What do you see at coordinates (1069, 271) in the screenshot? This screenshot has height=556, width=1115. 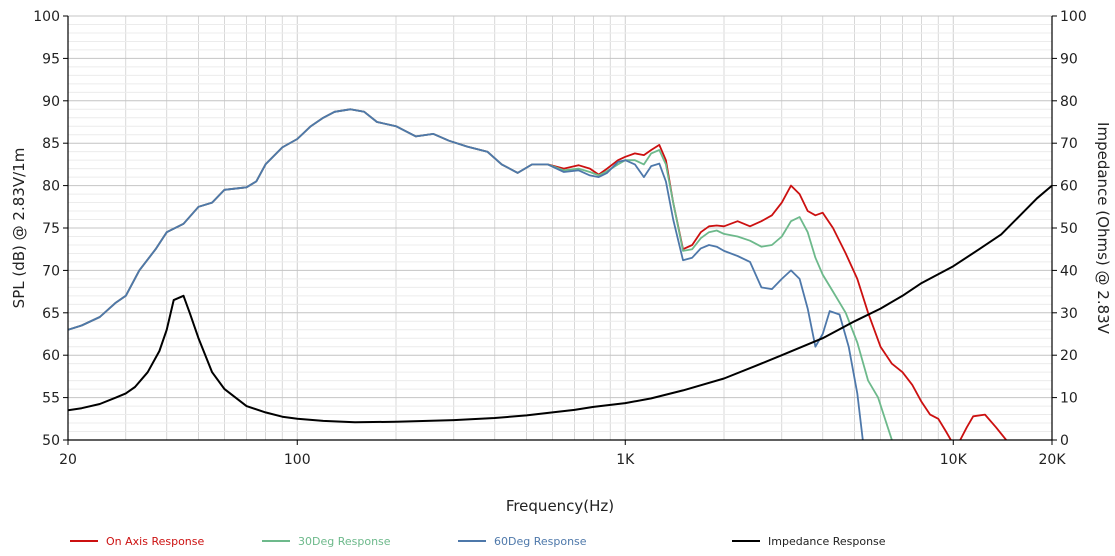 I see `right-tick-label: 40` at bounding box center [1069, 271].